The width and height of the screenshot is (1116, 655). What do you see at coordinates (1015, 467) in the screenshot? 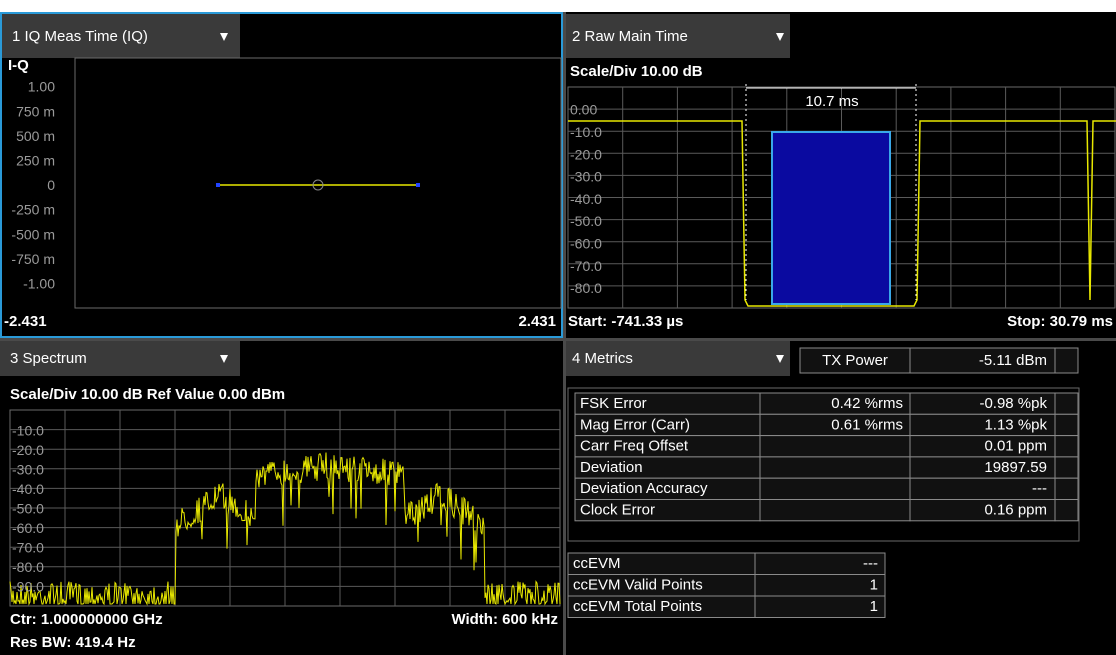
I see `metric-value: 19897.59` at bounding box center [1015, 467].